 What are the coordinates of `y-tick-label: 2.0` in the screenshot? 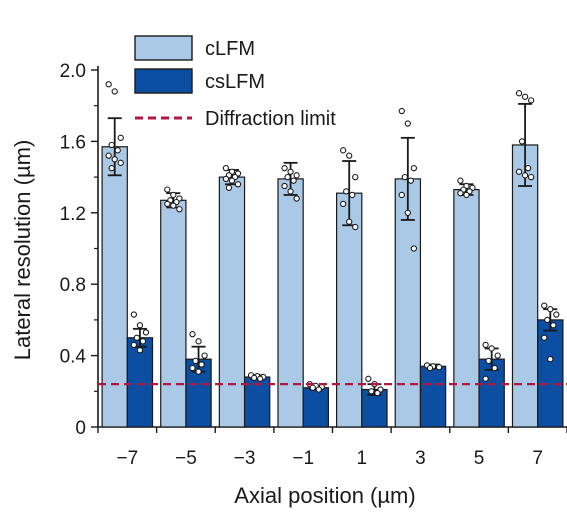 It's located at (73, 71).